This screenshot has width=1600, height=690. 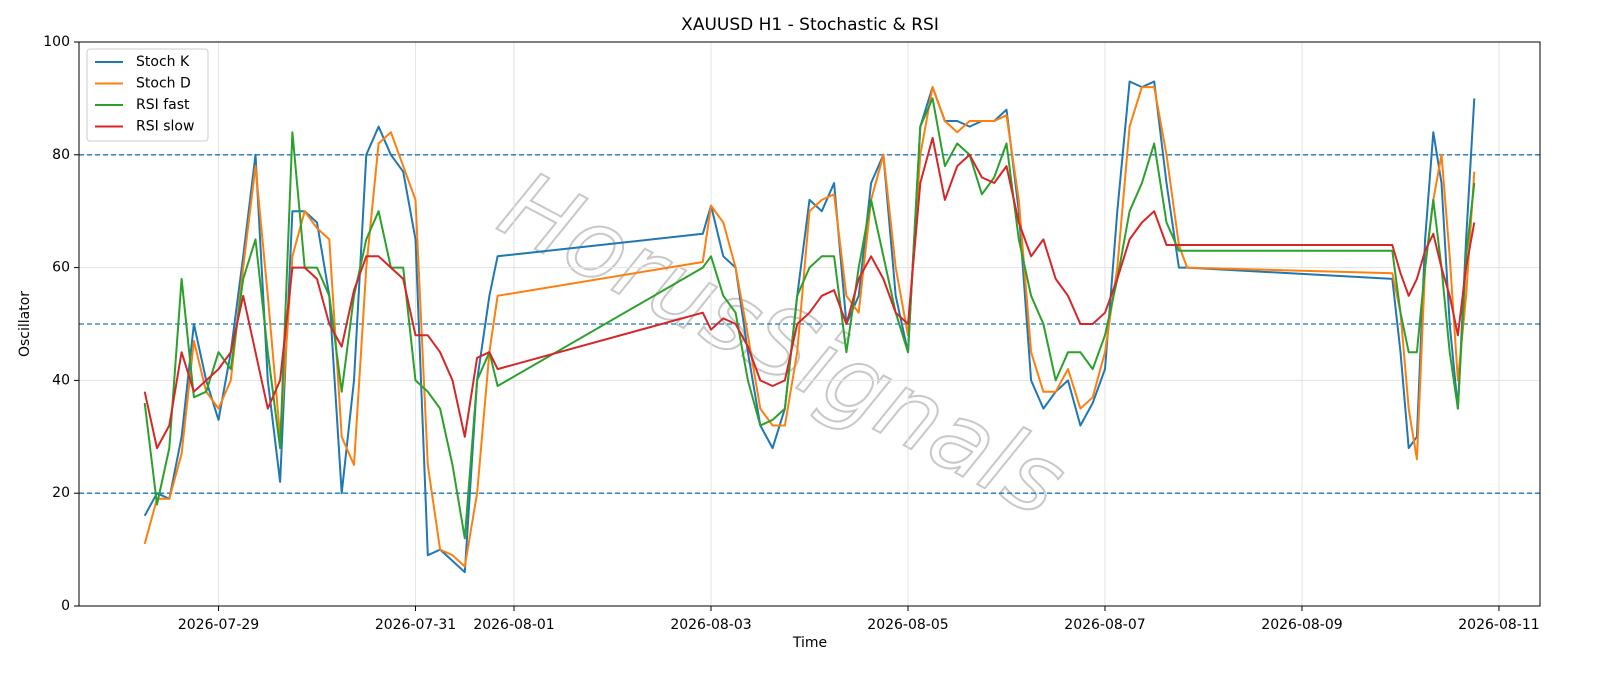 I want to click on x-tick-label: 2026-08-03, so click(x=710, y=625).